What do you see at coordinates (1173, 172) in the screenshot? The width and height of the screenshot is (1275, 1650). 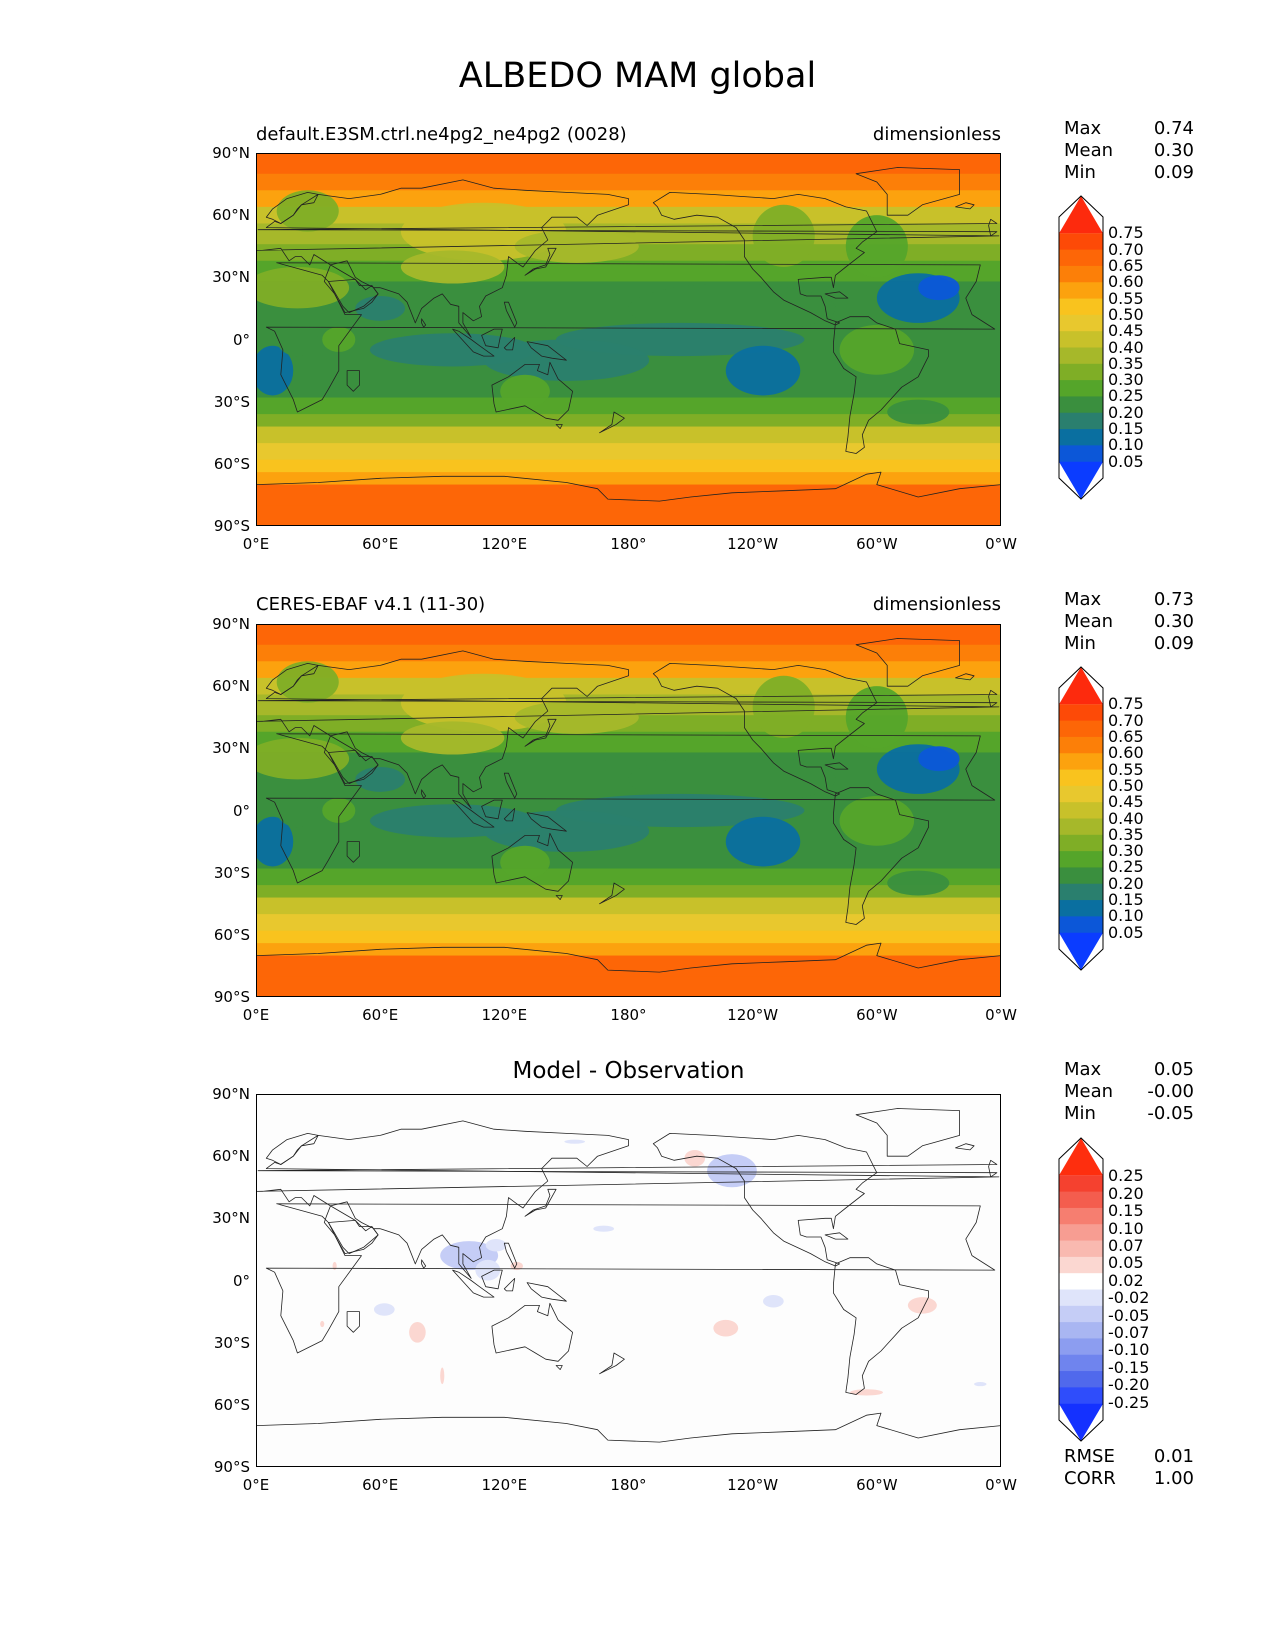 I see `stat-value: 0.09` at bounding box center [1173, 172].